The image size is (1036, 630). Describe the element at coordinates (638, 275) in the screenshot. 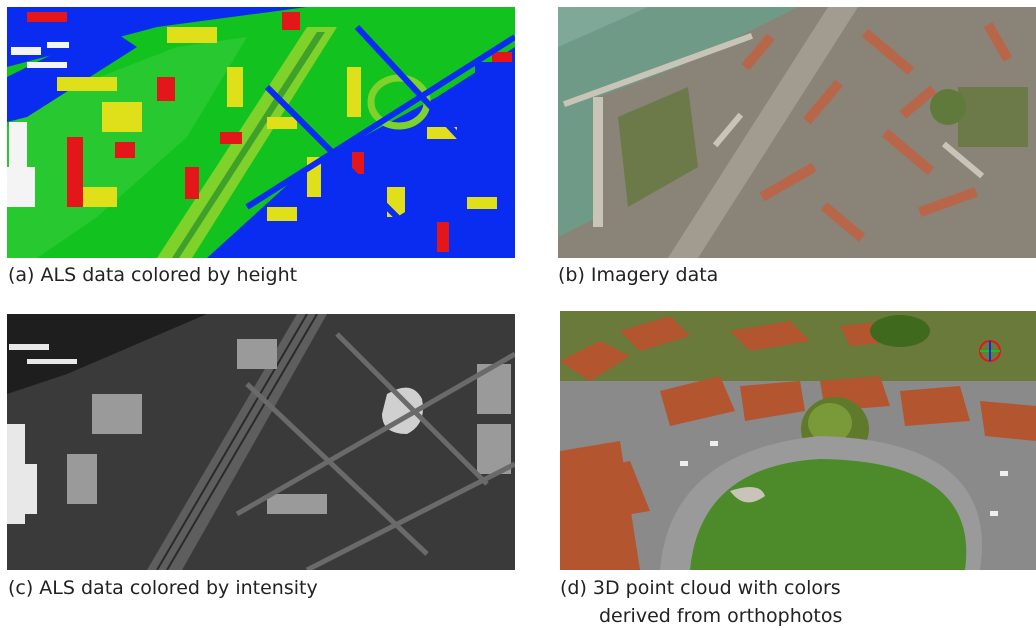

I see `caption-imagery: (b) Imagery data` at that location.